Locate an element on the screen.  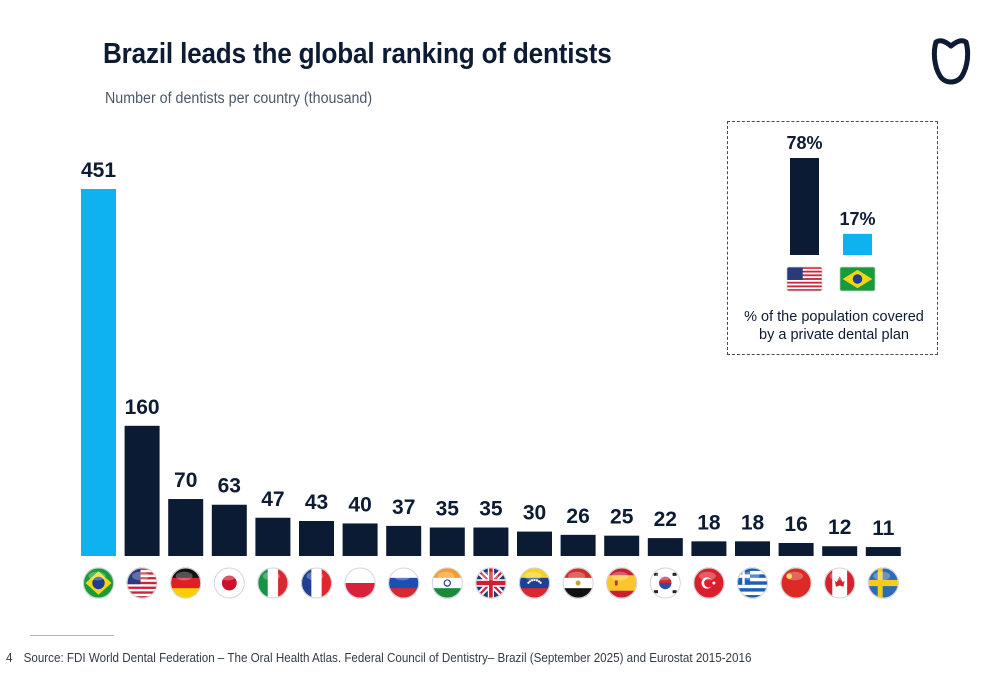
flag-south-korea-icon is located at coordinates (665, 583).